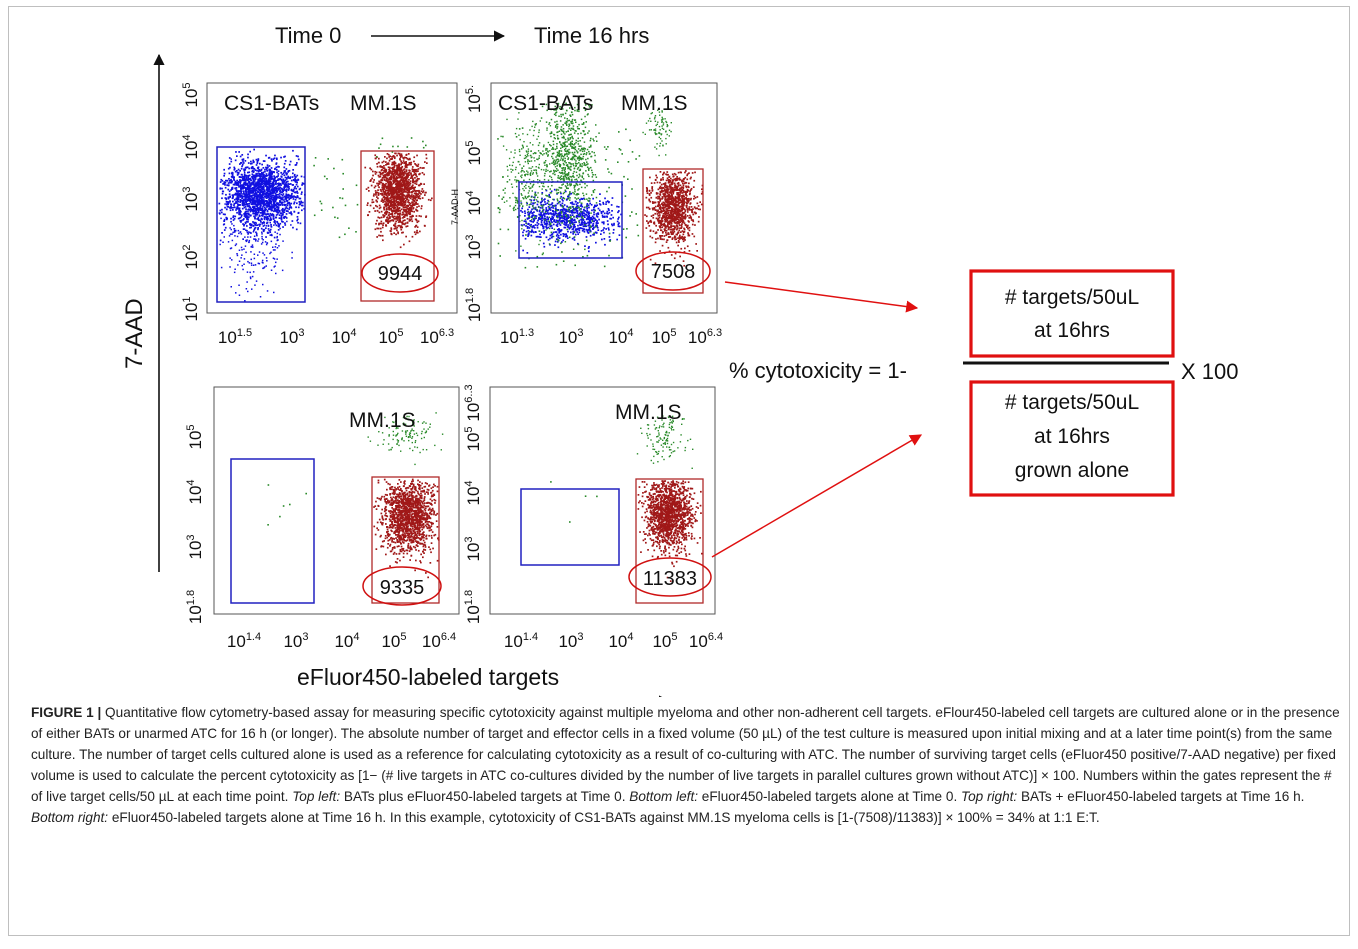 The height and width of the screenshot is (949, 1358). What do you see at coordinates (600, 185) in the screenshot?
I see `dots-top-right` at bounding box center [600, 185].